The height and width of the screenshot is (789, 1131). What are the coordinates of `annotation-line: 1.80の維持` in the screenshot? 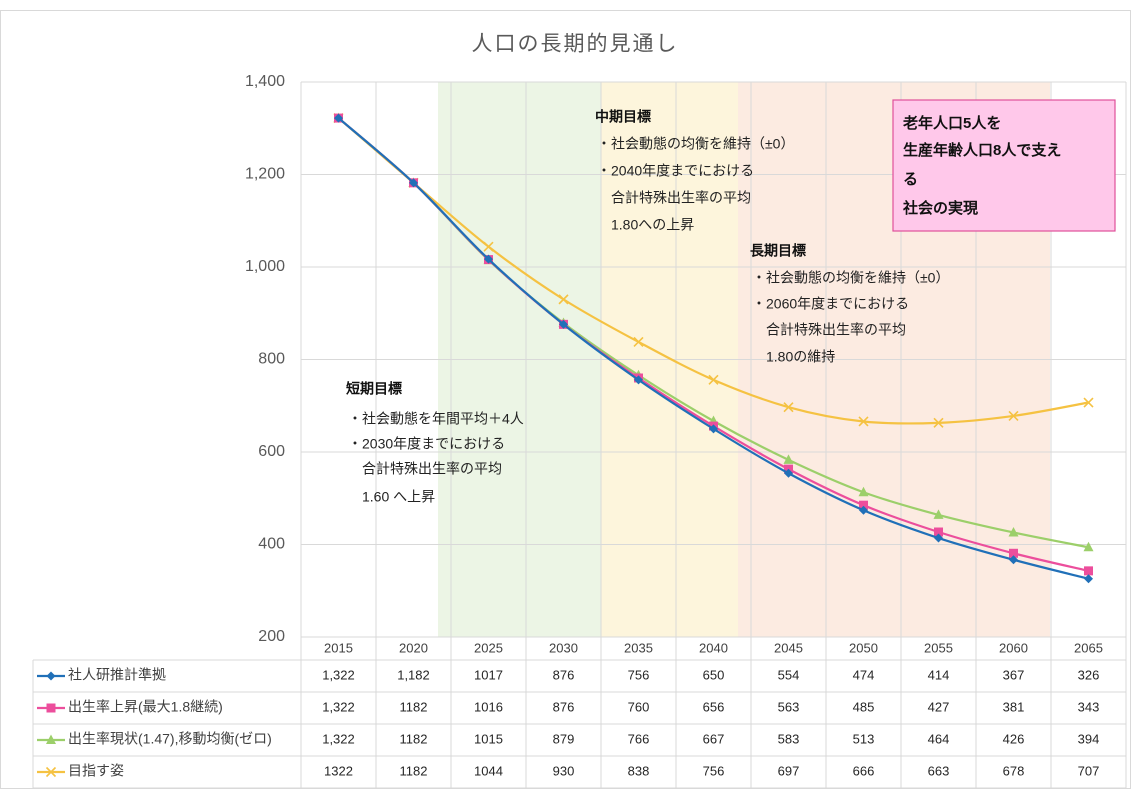 It's located at (800, 357).